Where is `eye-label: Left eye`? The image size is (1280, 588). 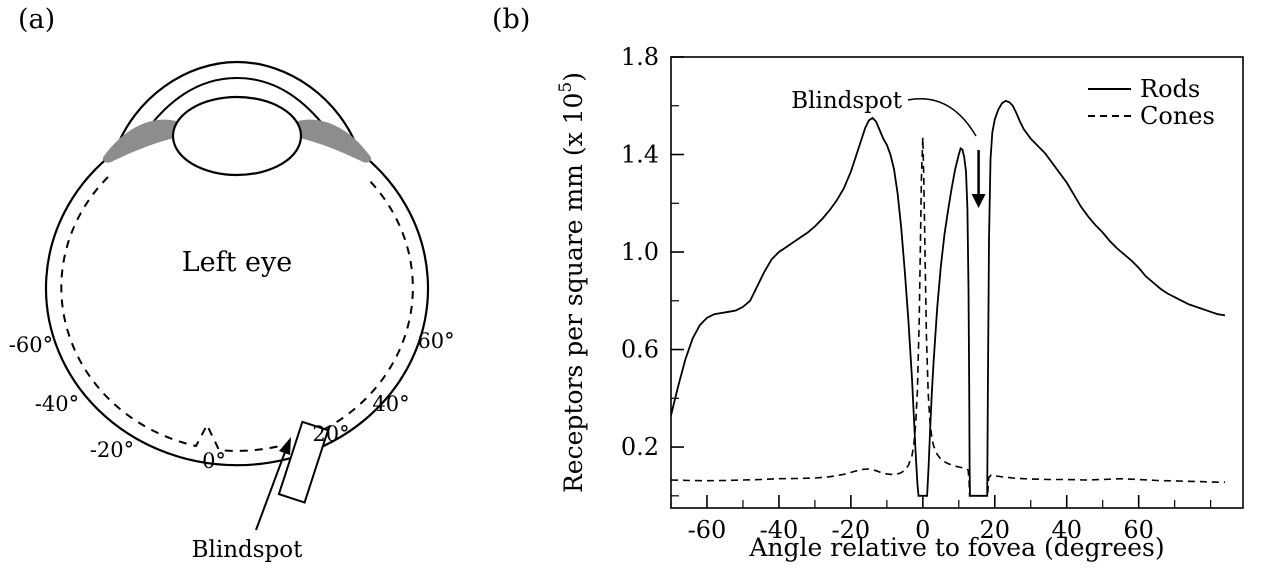
eye-label: Left eye is located at coordinates (237, 262).